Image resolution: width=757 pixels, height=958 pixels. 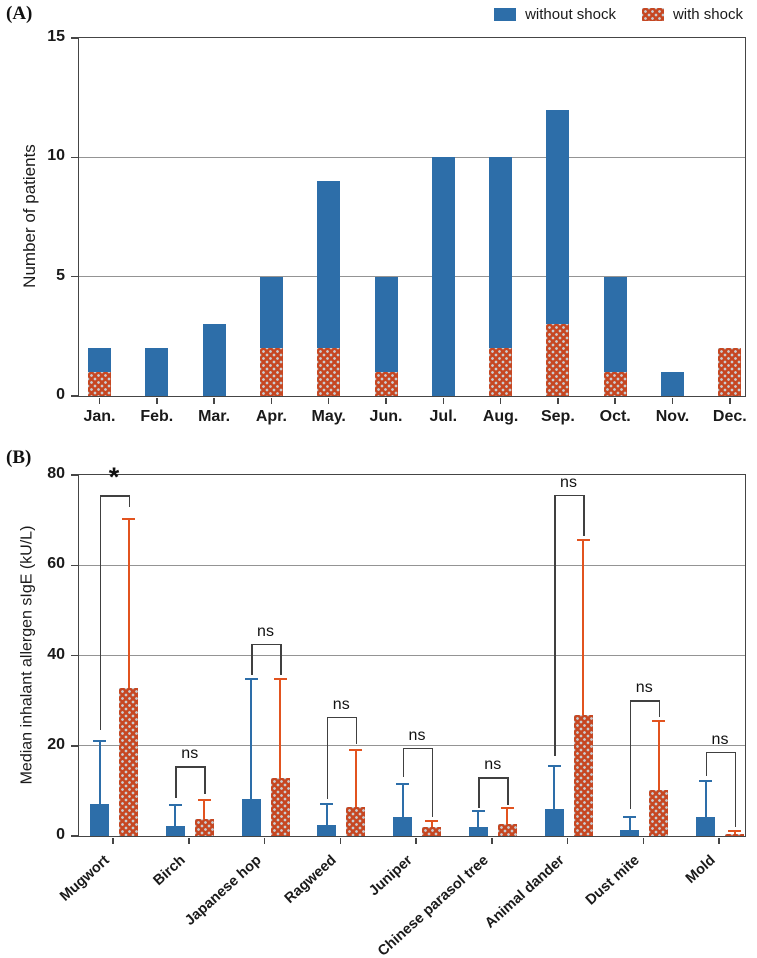 I want to click on x-tick-Mar, so click(x=214, y=400).